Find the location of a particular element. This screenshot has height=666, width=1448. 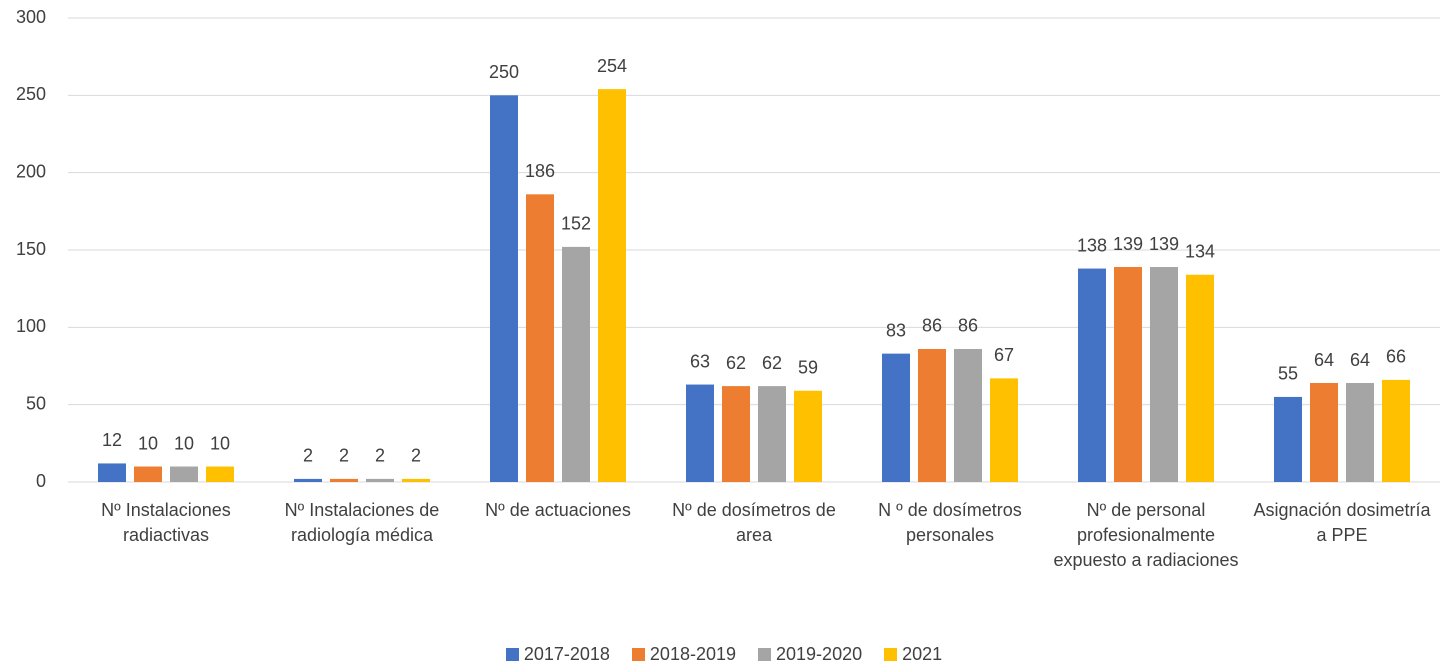

y-tick-label: 200 is located at coordinates (31, 171).